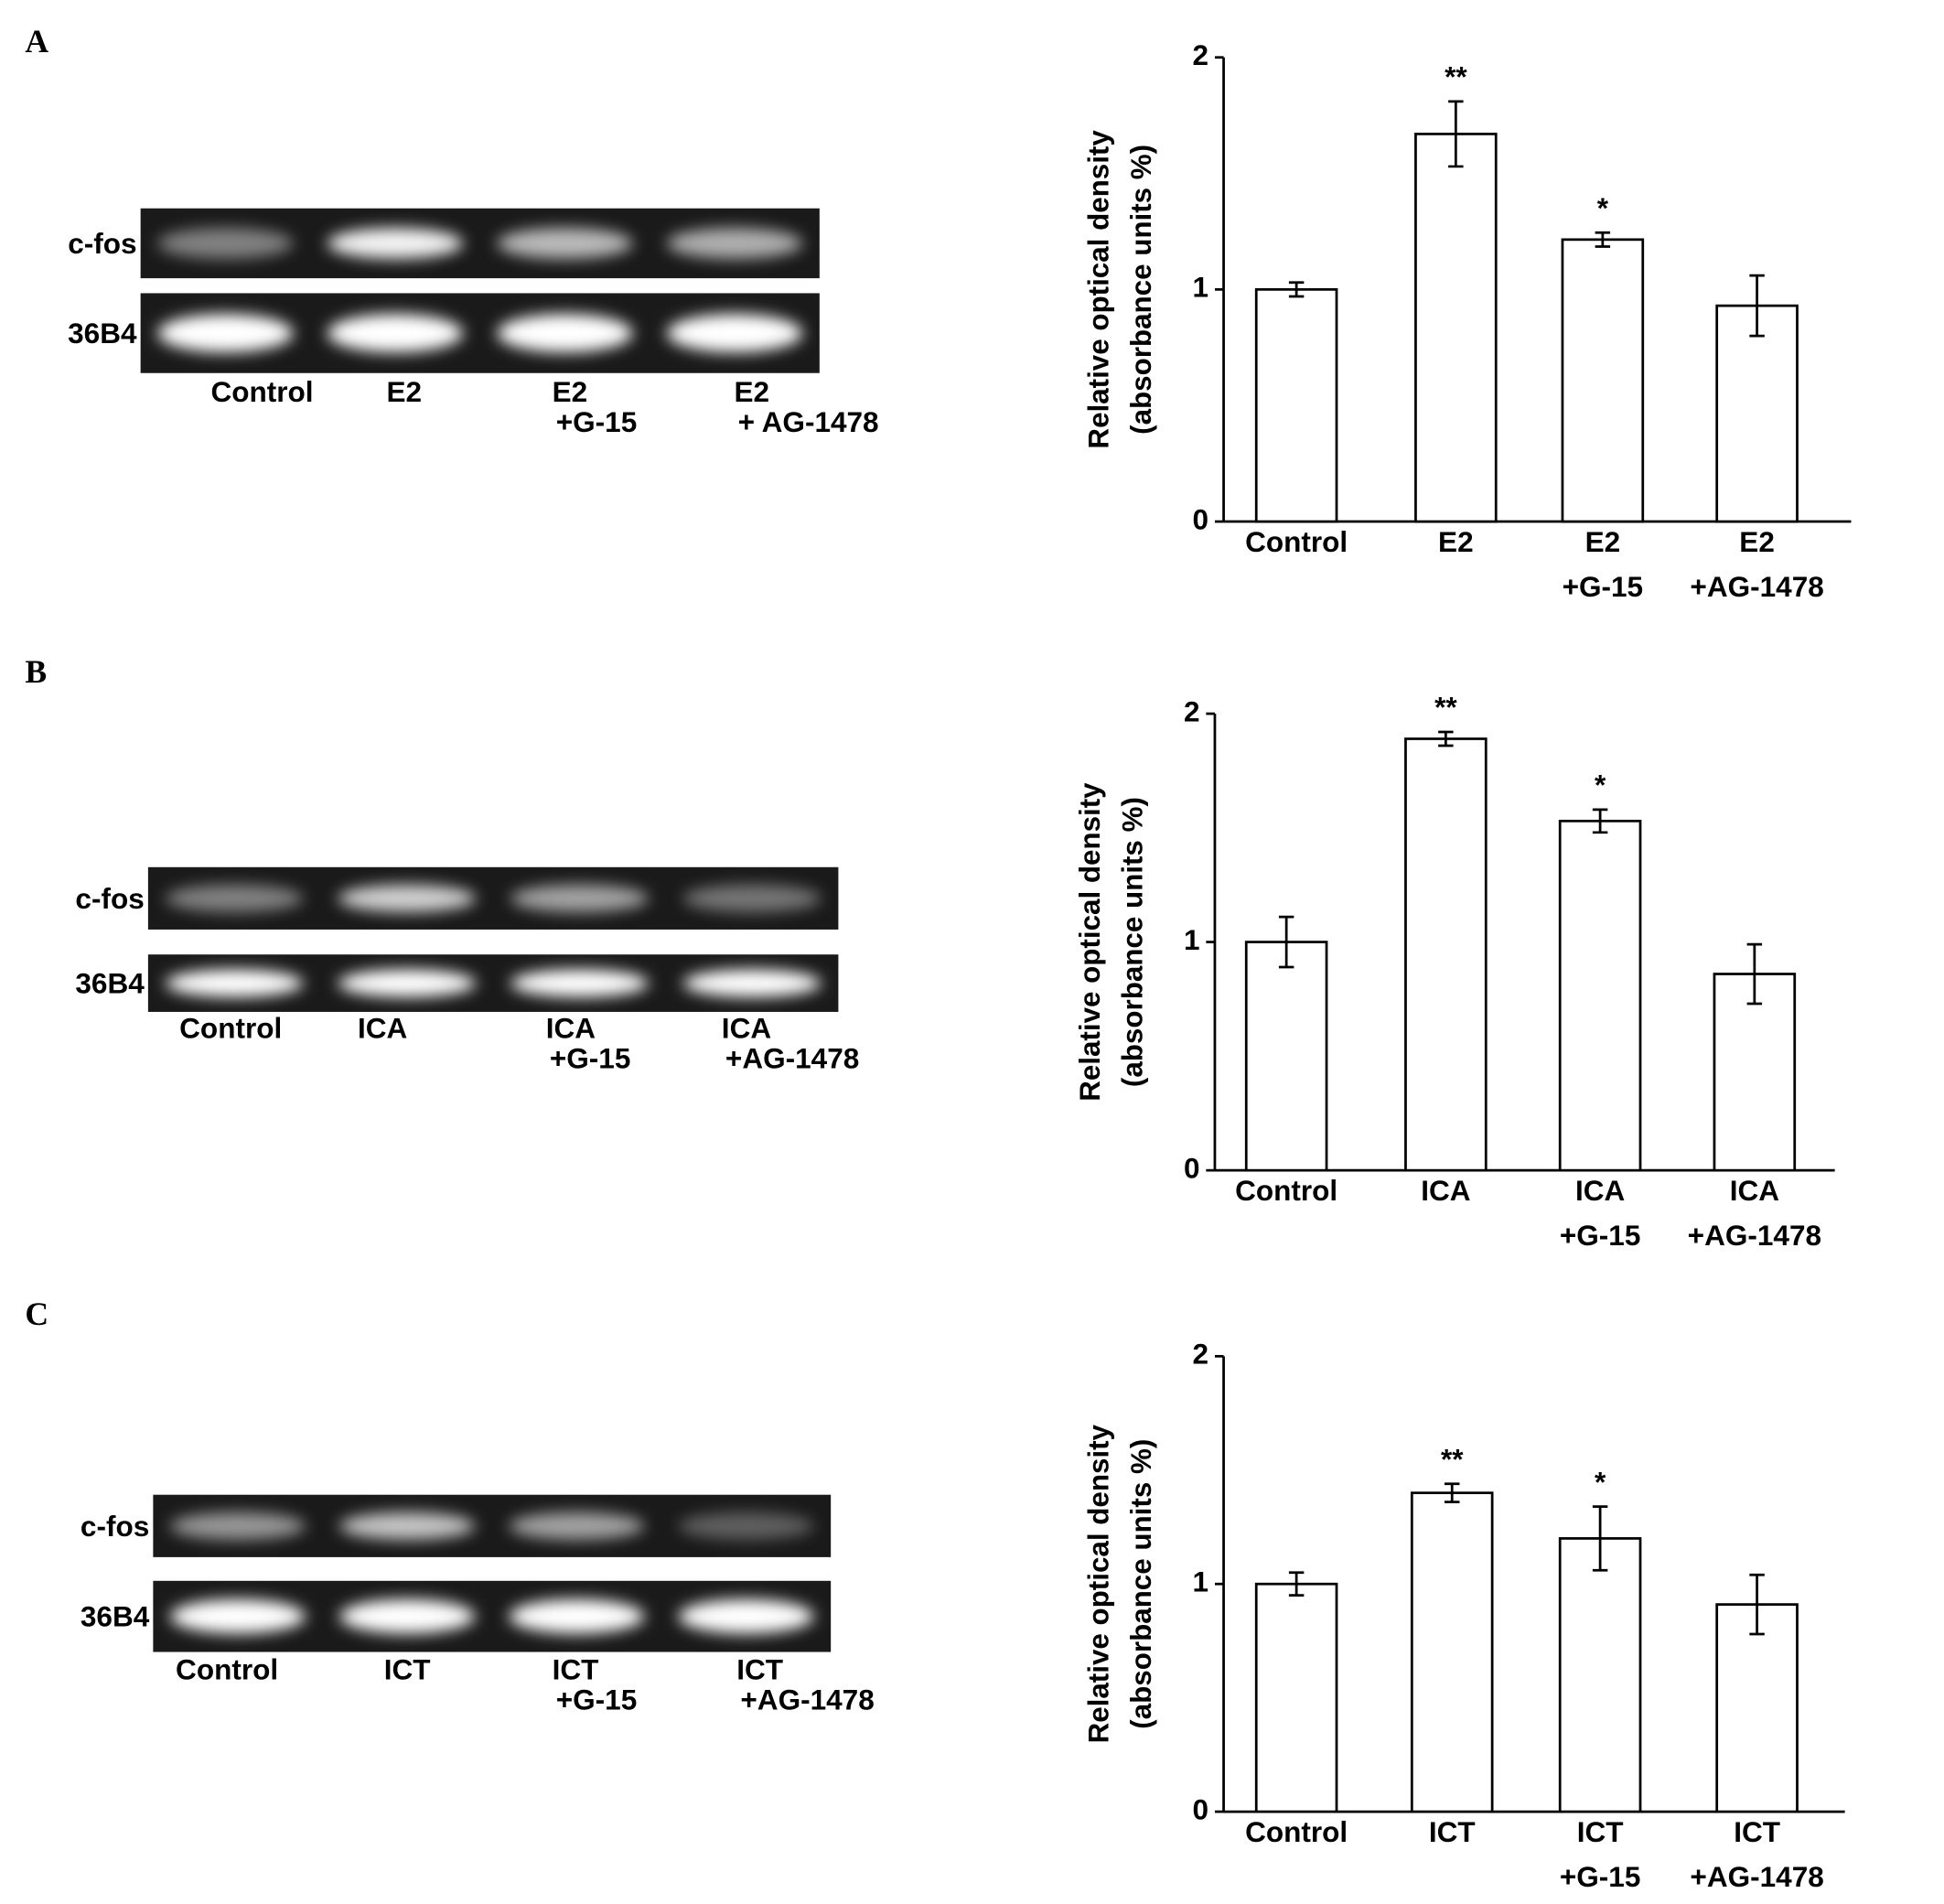 This screenshot has width=1944, height=1904. Describe the element at coordinates (36, 671) in the screenshot. I see `panel-label: B` at that location.